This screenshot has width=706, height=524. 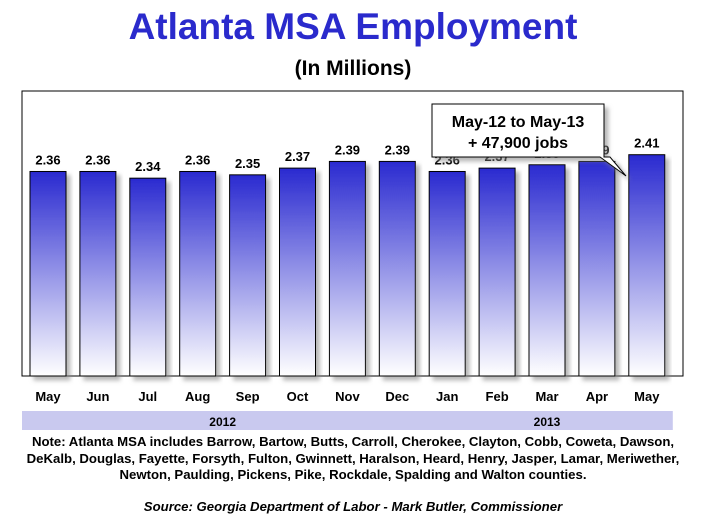 What do you see at coordinates (518, 143) in the screenshot?
I see `callout-line-2: + 47,900 jobs` at bounding box center [518, 143].